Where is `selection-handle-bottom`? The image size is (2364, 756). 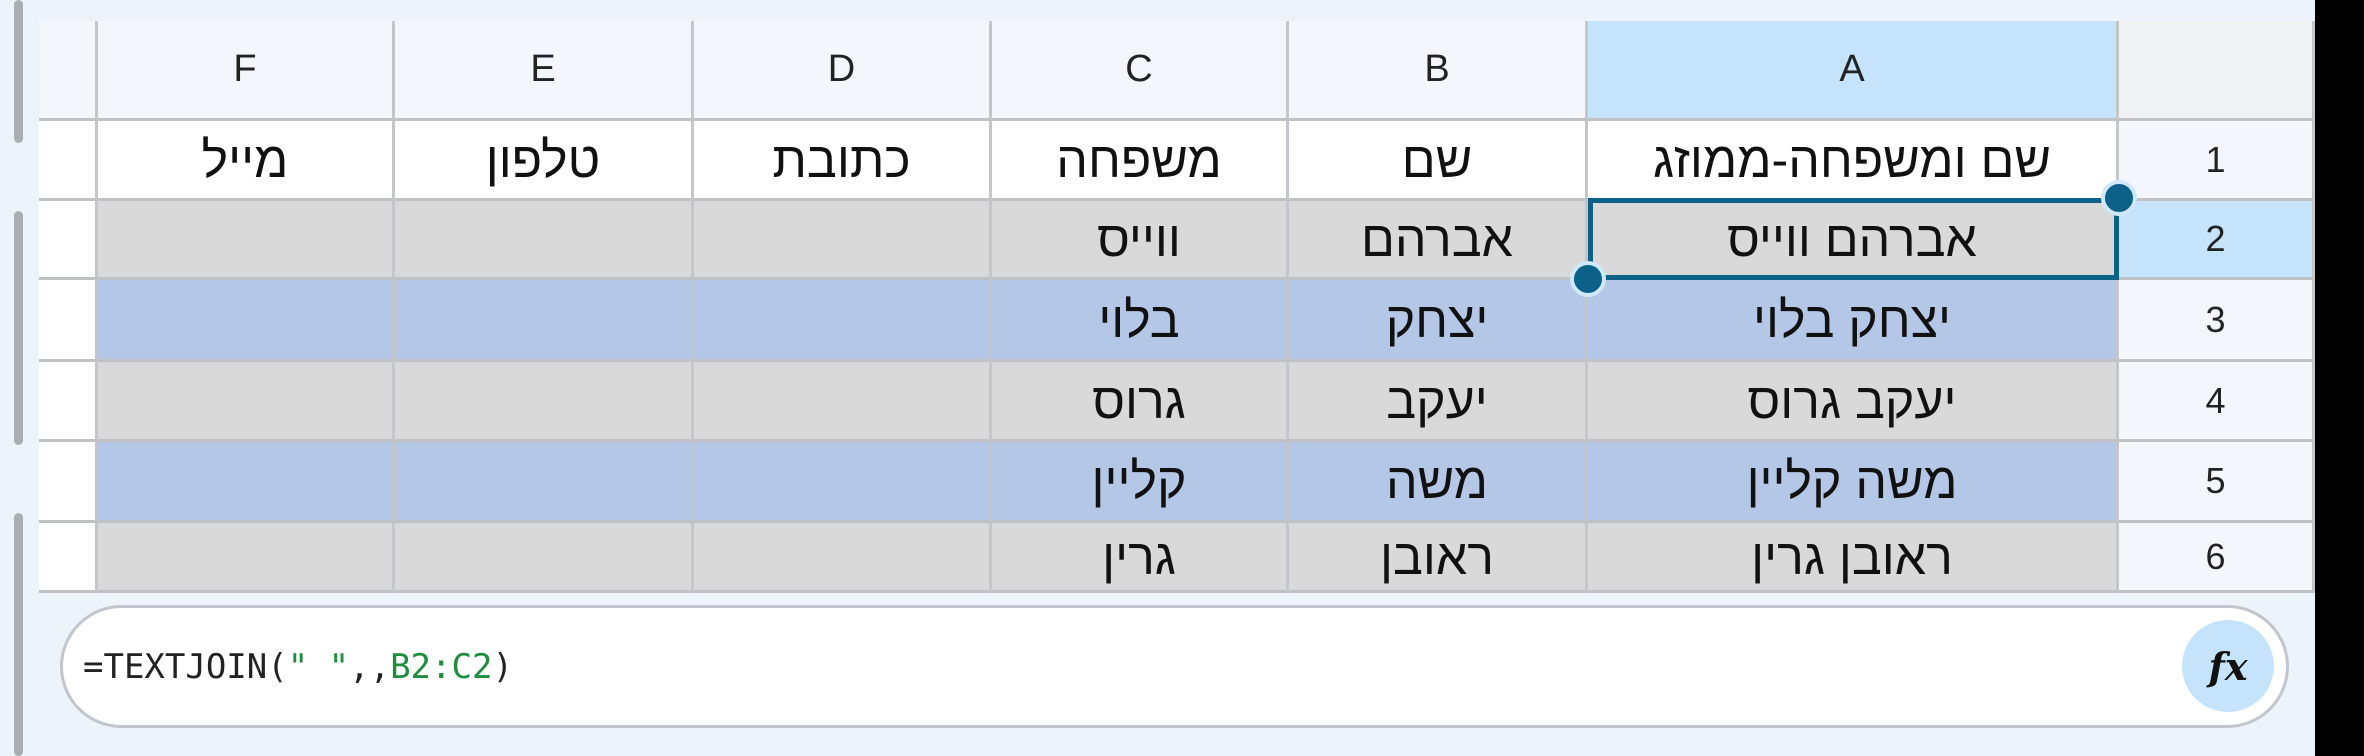
selection-handle-bottom is located at coordinates (1588, 279).